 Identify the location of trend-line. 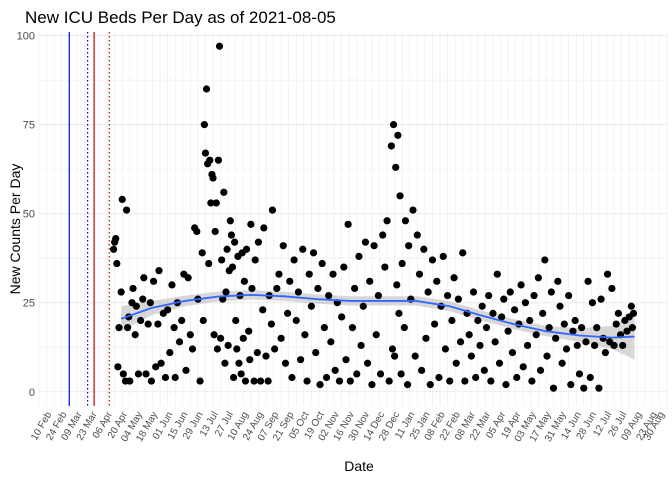
(377, 316).